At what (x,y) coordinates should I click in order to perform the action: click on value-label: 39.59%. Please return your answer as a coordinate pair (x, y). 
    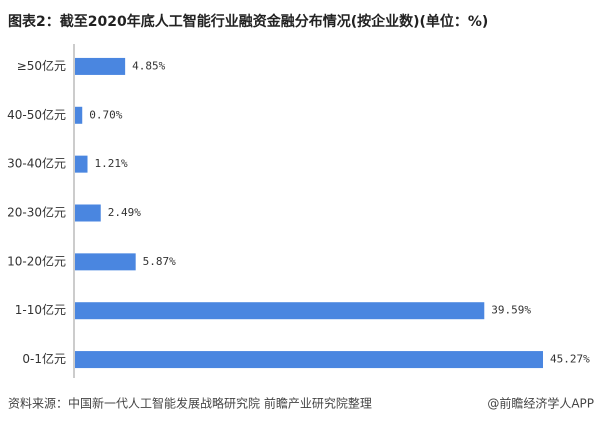
    Looking at the image, I should click on (511, 310).